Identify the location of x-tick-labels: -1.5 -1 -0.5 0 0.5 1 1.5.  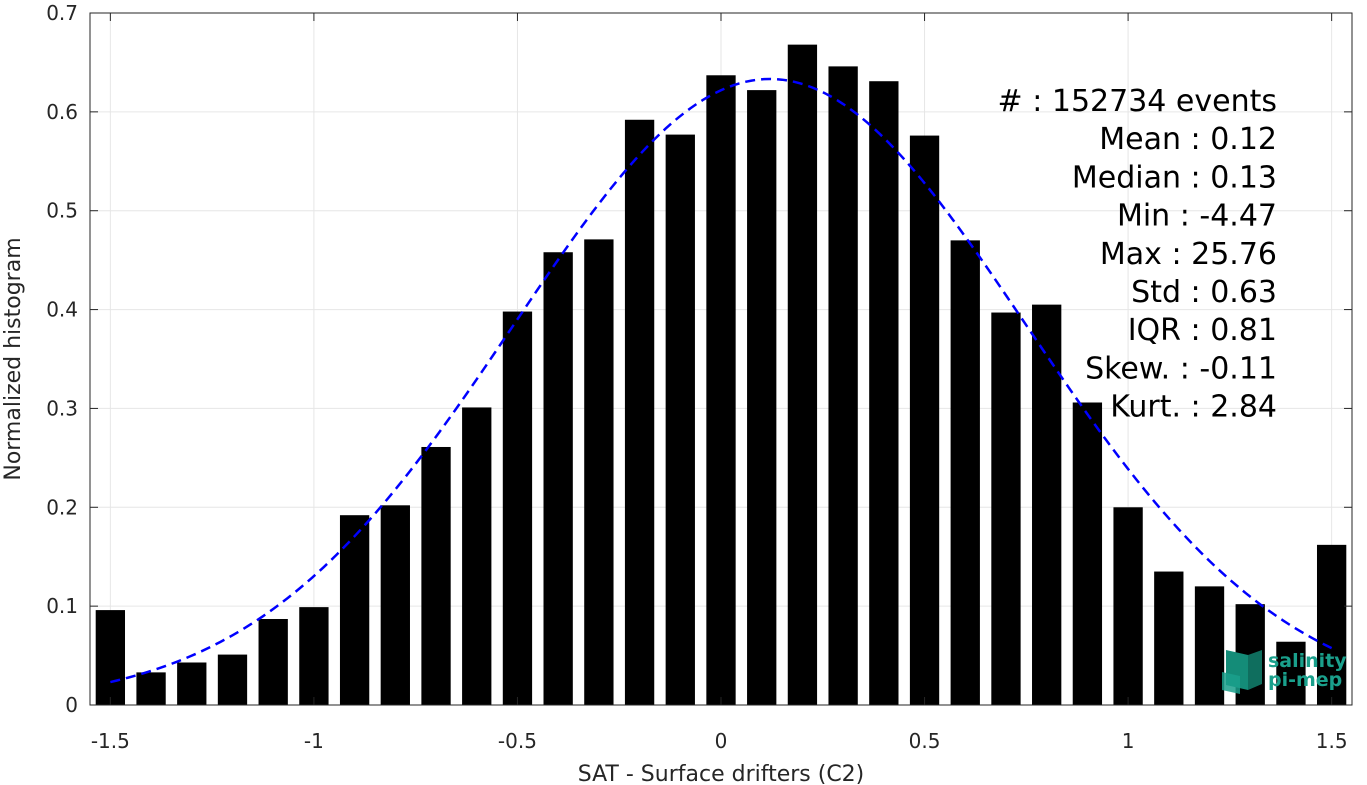
(719, 741).